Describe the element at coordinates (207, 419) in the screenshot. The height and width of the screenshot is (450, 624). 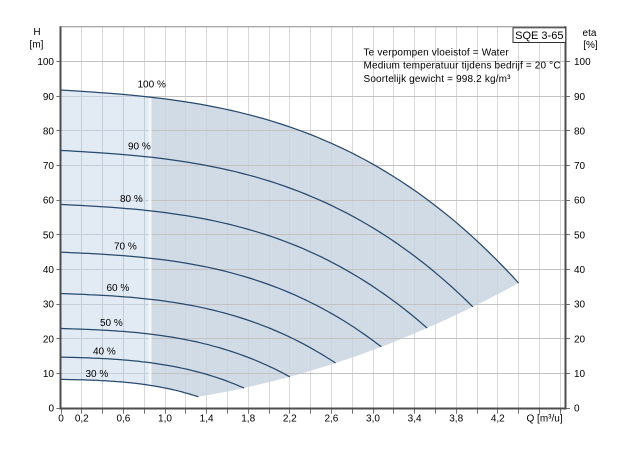
I see `svg-text: 1,4` at that location.